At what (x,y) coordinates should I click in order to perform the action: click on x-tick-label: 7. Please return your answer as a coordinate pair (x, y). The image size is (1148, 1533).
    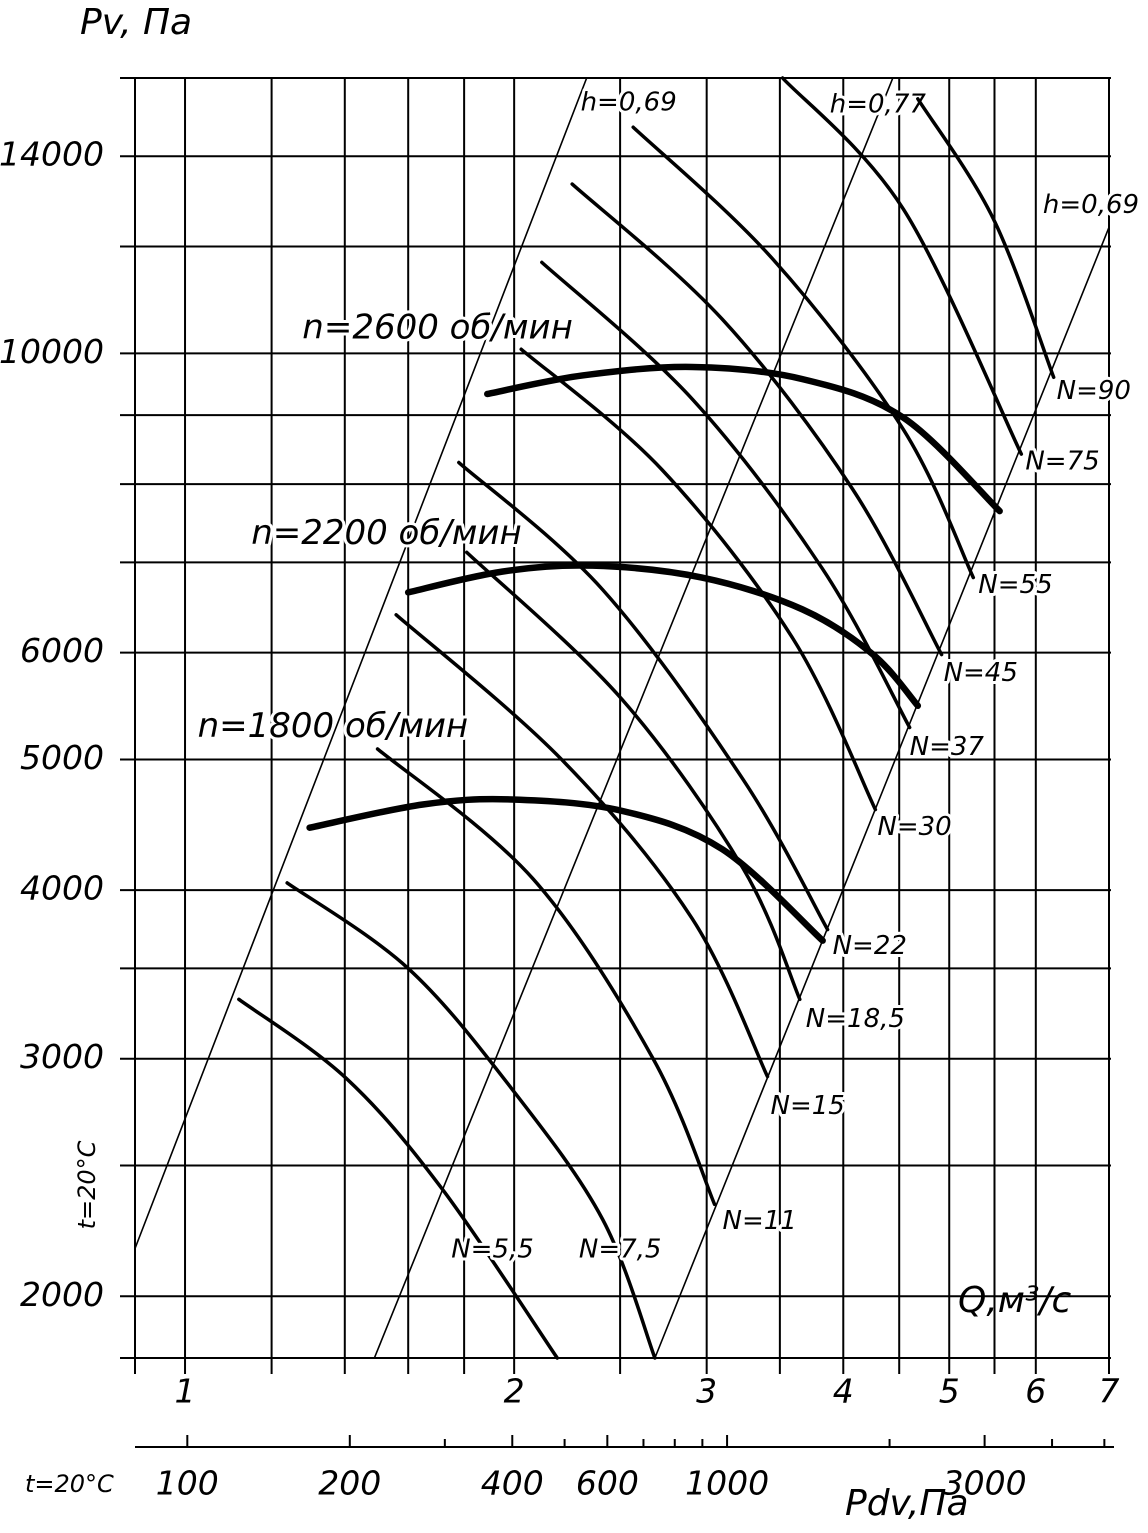
    Looking at the image, I should click on (1109, 1391).